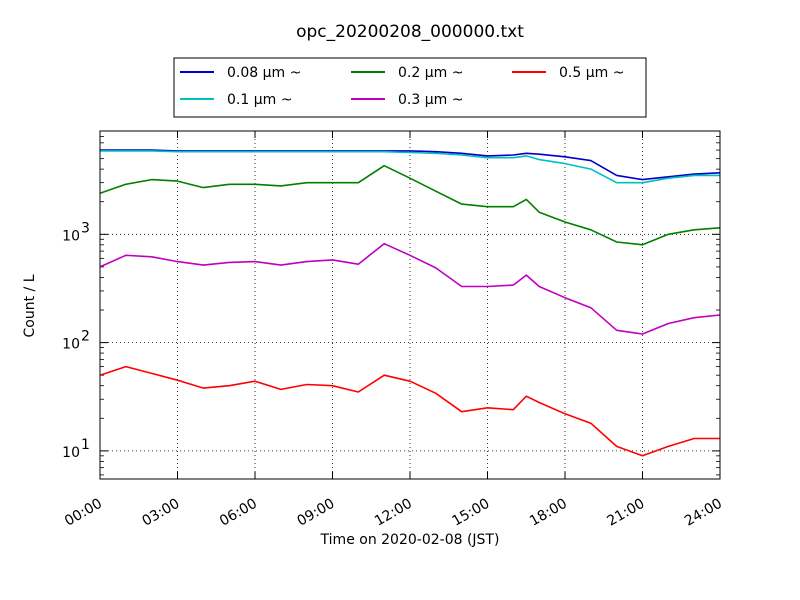 This screenshot has width=800, height=600. Describe the element at coordinates (161, 513) in the screenshot. I see `x-tick-label: 03:00` at that location.